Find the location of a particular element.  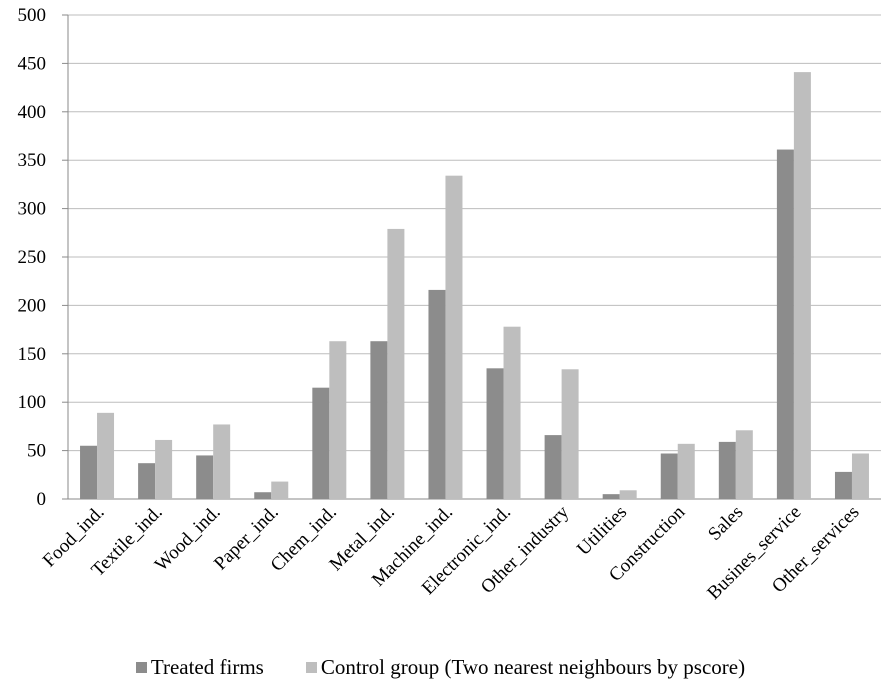

y-tick-label: 300 is located at coordinates (32, 209).